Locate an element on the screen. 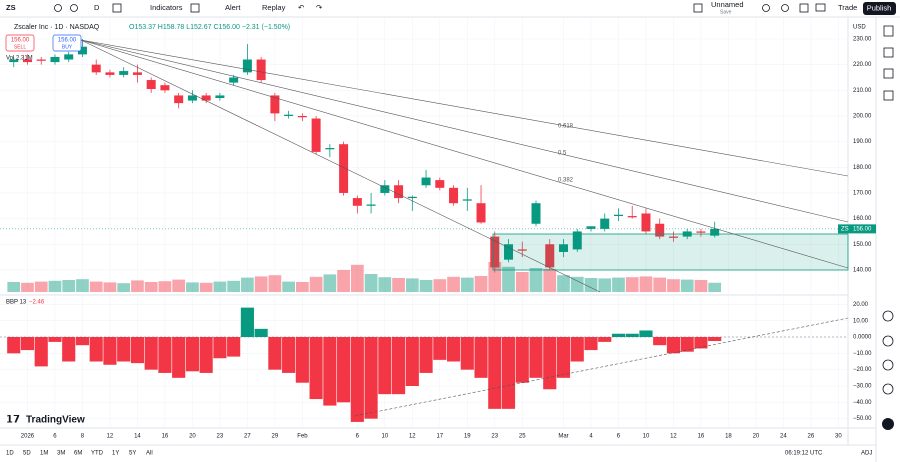  x-tick-label: 8 is located at coordinates (83, 437).